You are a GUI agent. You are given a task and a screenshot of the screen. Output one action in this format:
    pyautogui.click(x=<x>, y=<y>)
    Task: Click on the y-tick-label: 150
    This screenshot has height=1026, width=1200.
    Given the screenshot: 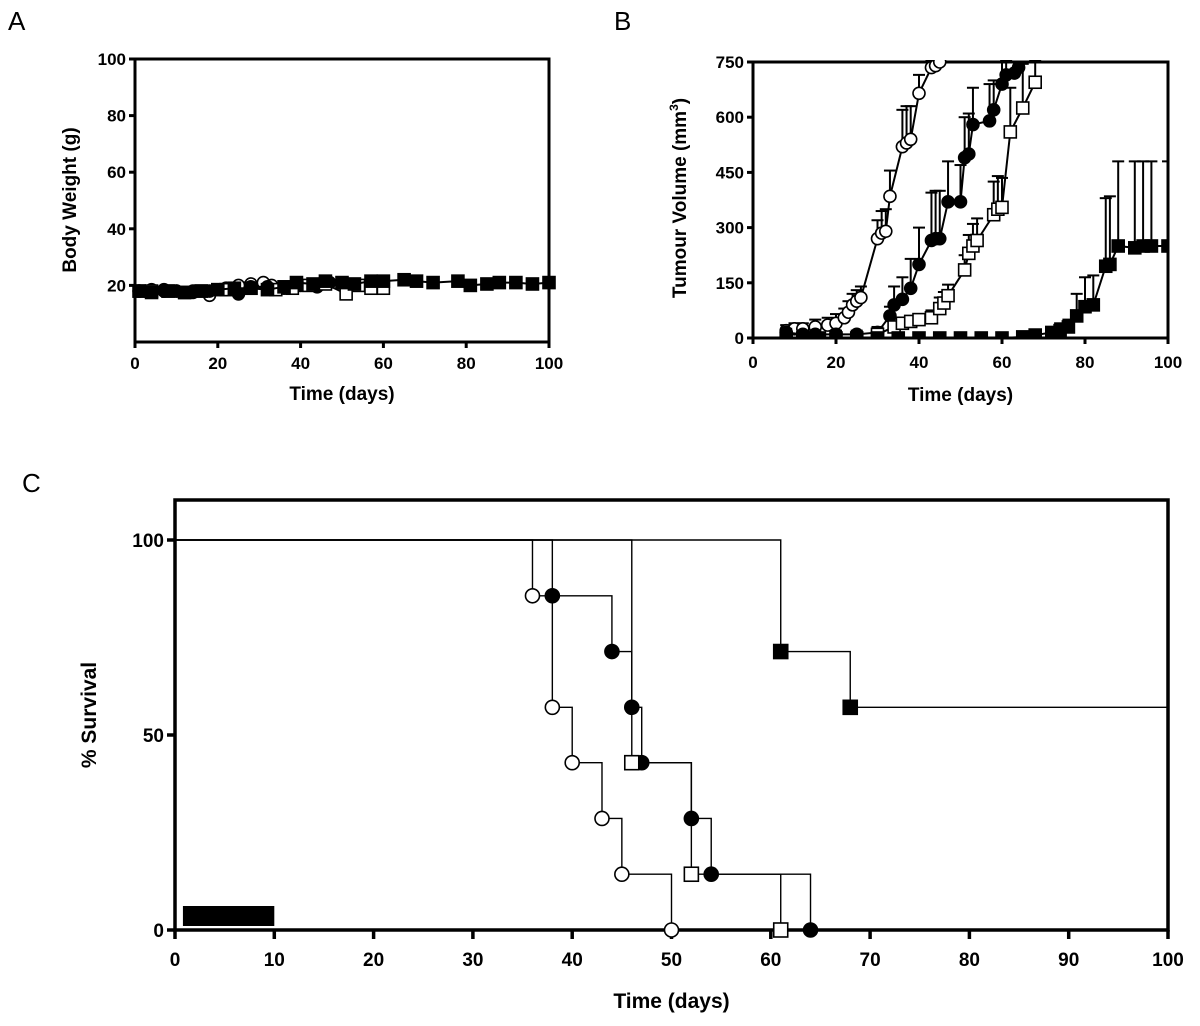 What is the action you would take?
    pyautogui.click(x=730, y=283)
    